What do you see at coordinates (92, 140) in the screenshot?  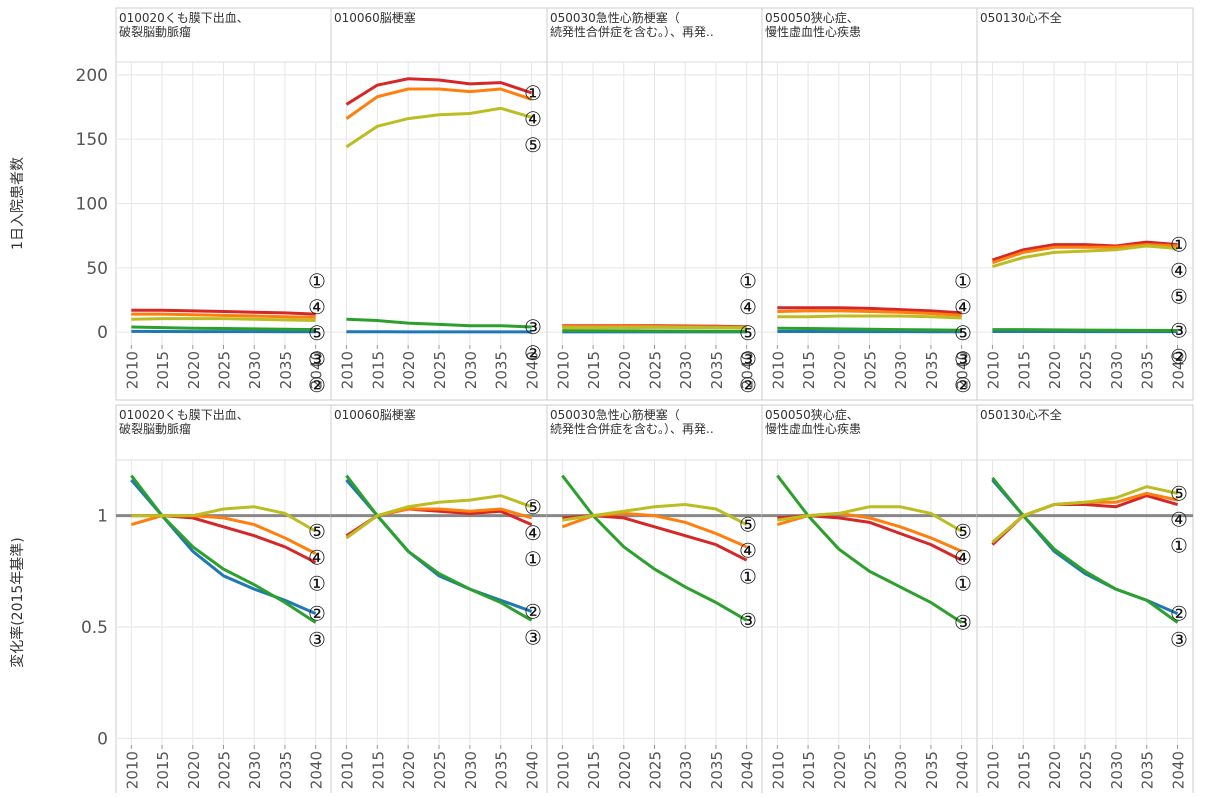 I see `y-tick-label: 150` at bounding box center [92, 140].